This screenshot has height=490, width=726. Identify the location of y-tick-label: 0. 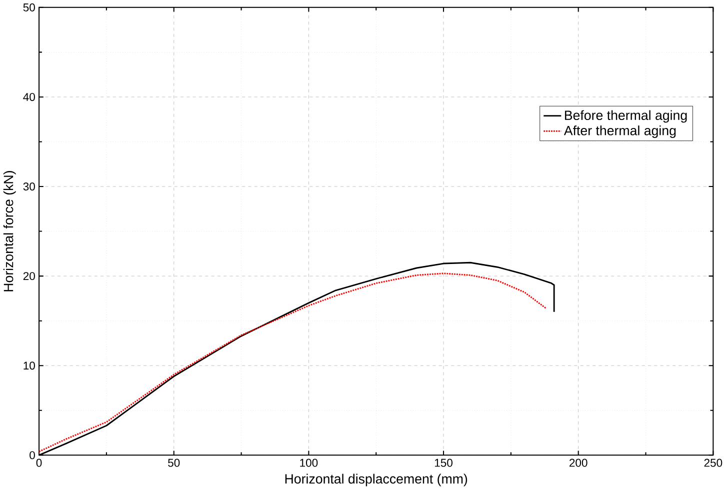
(32, 455).